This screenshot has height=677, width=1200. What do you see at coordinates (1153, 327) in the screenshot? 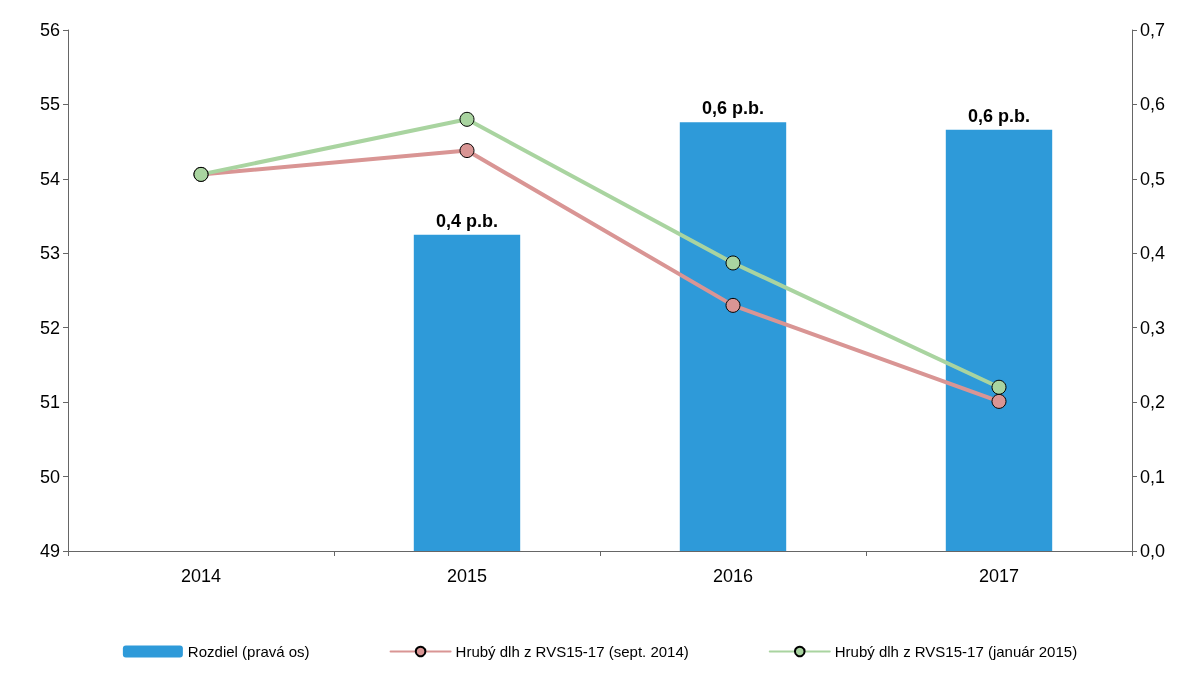
I see `y2-tick-label: 0,3` at bounding box center [1153, 327].